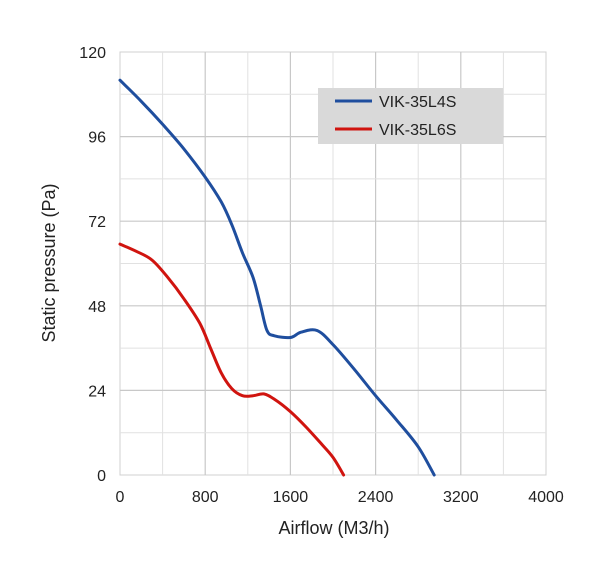 This screenshot has height=580, width=594. What do you see at coordinates (417, 130) in the screenshot?
I see `legend-label-vik-35l6s: VIK-35L6S` at bounding box center [417, 130].